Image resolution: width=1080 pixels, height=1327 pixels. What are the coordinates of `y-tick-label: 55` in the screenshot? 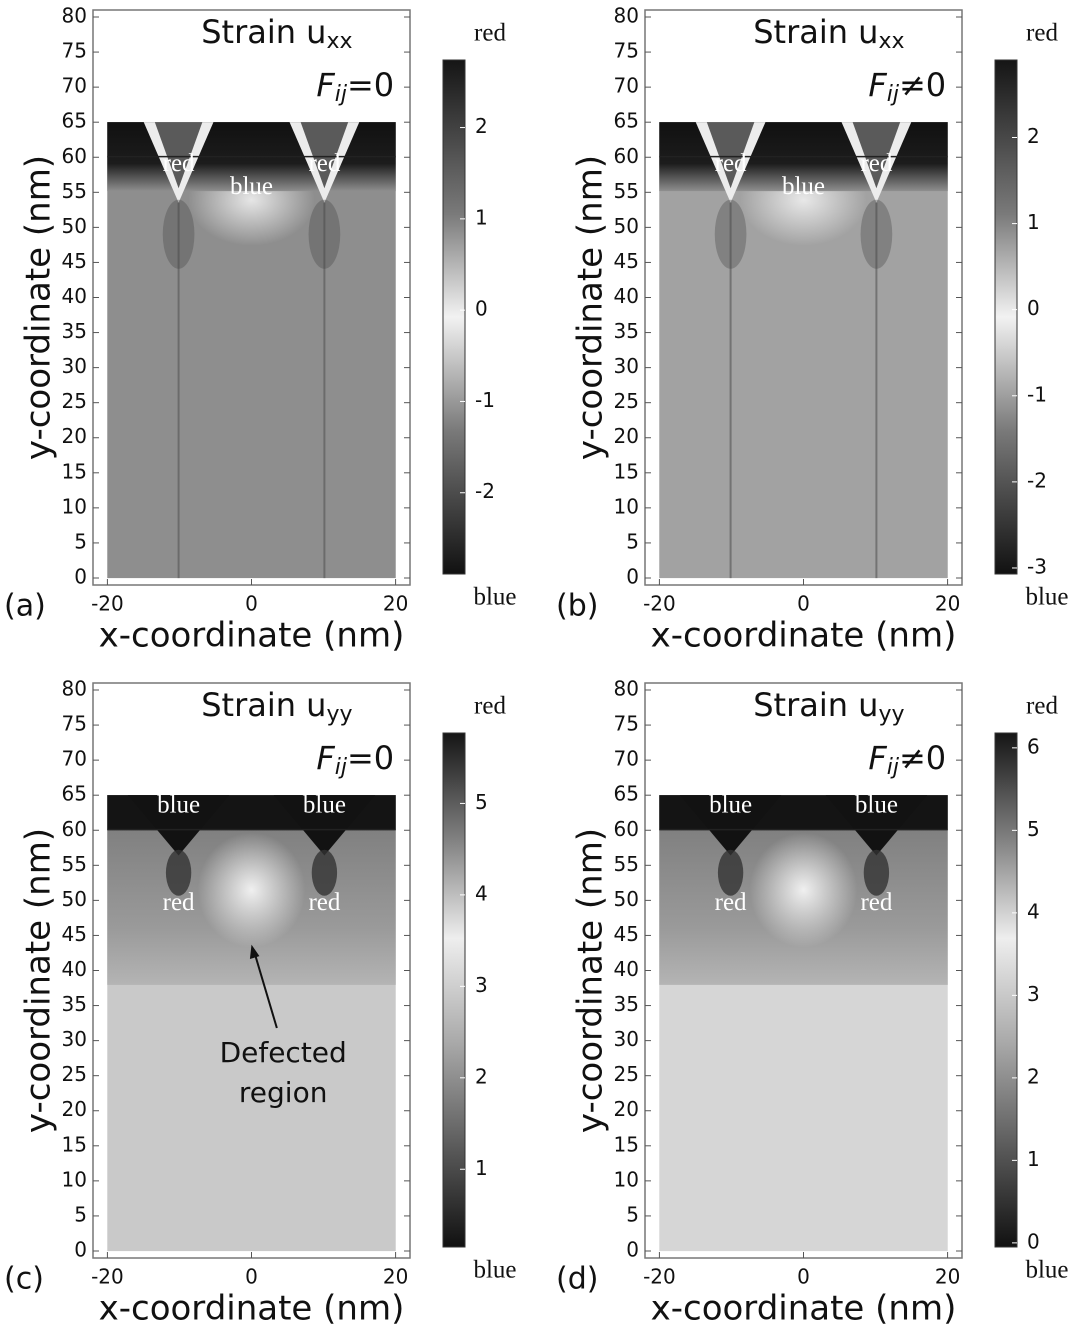 It's located at (626, 864).